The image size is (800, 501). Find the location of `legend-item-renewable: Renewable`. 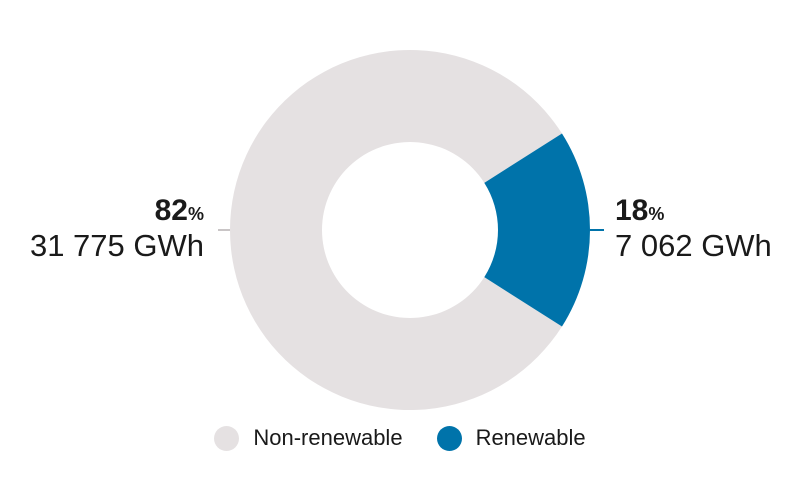

legend-item-renewable: Renewable is located at coordinates (511, 438).